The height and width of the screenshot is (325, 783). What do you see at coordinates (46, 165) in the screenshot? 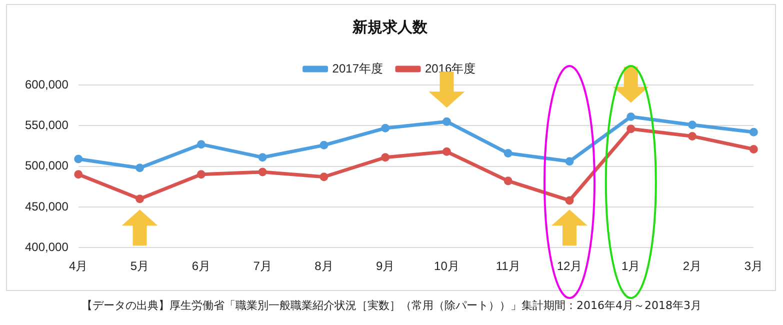
I see `y-tick-label: 500,000` at bounding box center [46, 165].